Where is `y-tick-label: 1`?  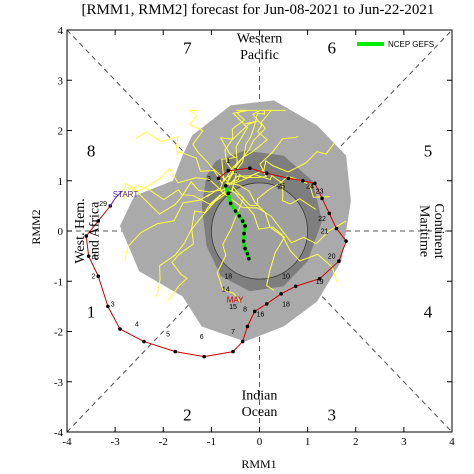 y-tick-label: 1 is located at coordinates (61, 182).